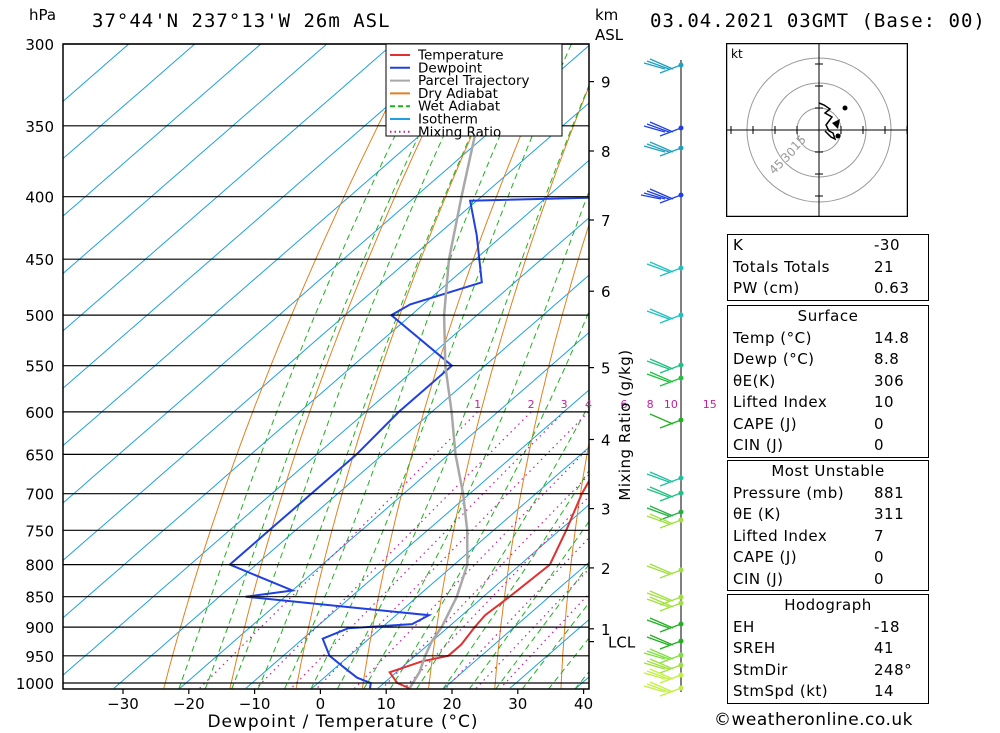 This screenshot has width=1000, height=733. What do you see at coordinates (889, 514) in the screenshot?
I see `mu-thetae-value: 311` at bounding box center [889, 514].